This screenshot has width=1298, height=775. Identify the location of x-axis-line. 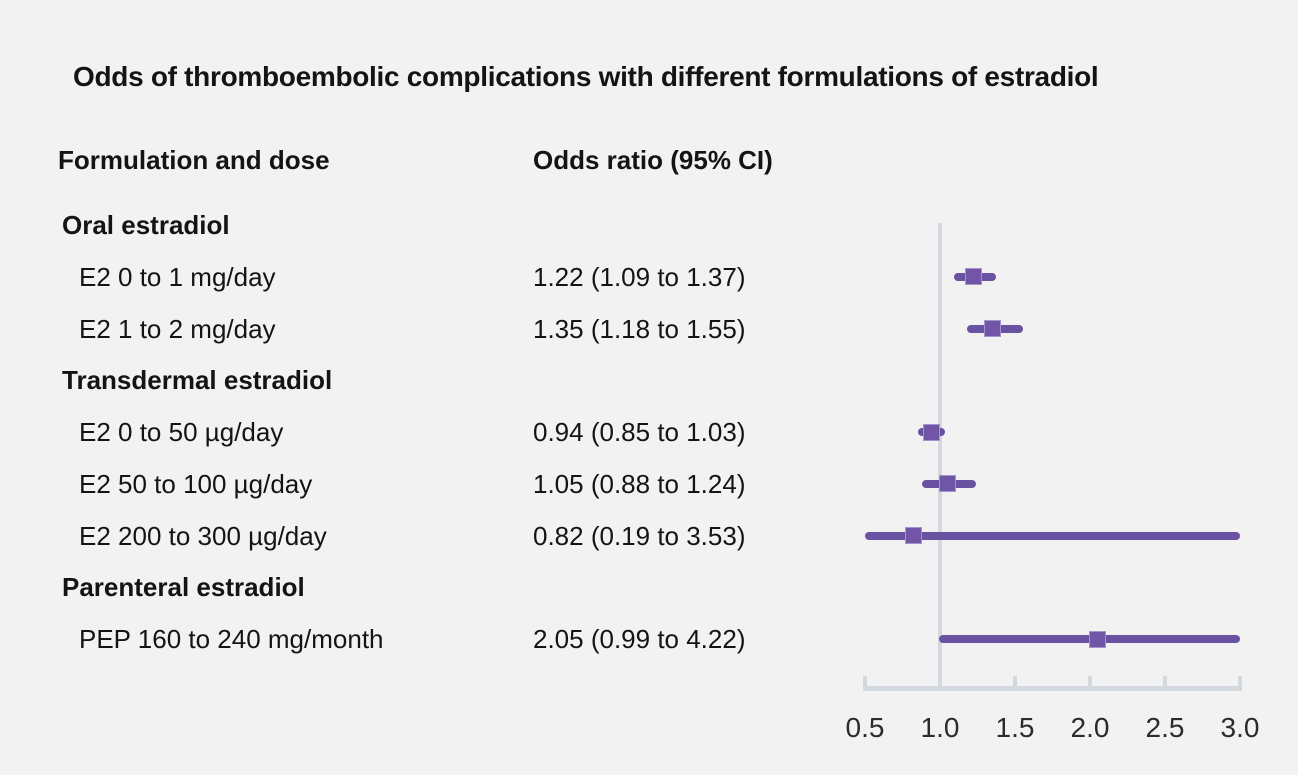
(1052, 688).